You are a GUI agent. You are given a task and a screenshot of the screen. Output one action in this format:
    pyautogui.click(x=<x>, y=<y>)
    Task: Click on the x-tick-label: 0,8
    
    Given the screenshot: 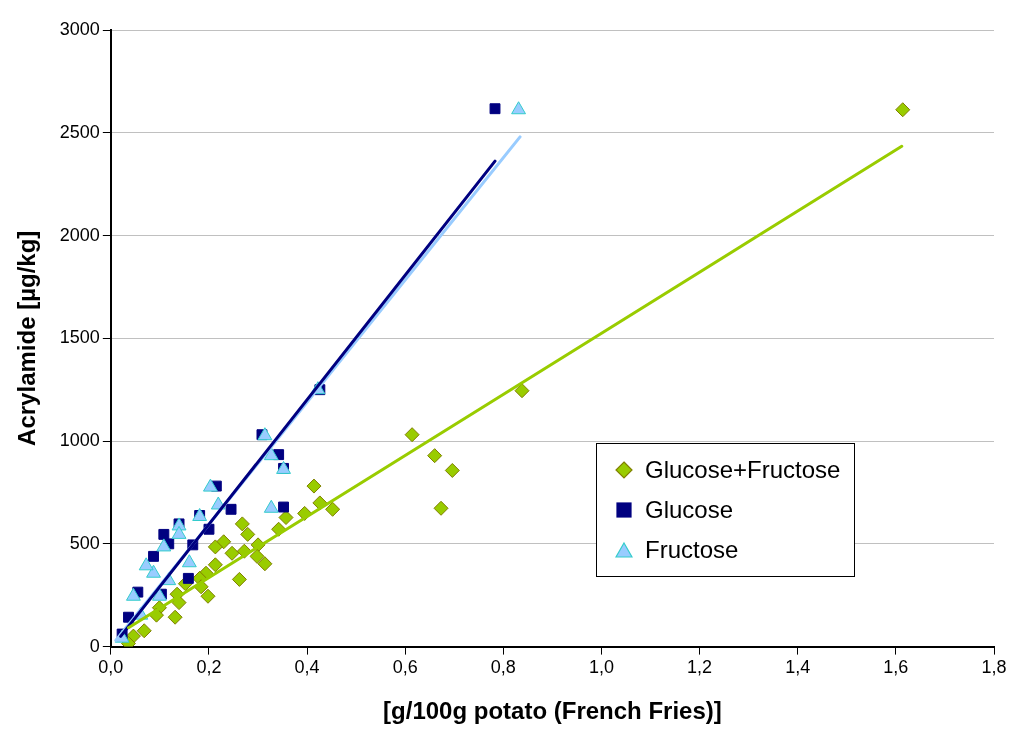 What is the action you would take?
    pyautogui.click(x=503, y=667)
    